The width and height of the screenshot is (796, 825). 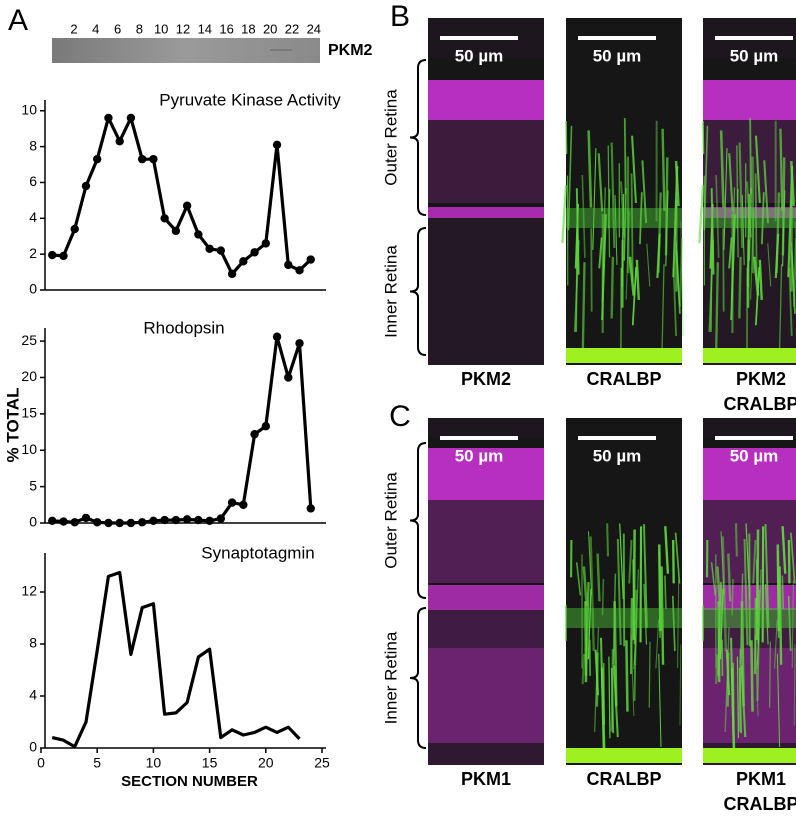 What do you see at coordinates (390, 520) in the screenshot?
I see `region-label: Outer Retina` at bounding box center [390, 520].